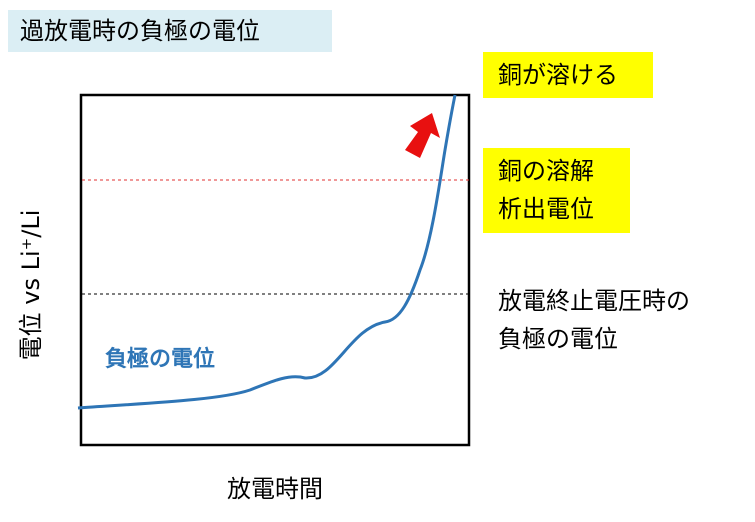  I want to click on note: 銅が溶ける, so click(558, 75).